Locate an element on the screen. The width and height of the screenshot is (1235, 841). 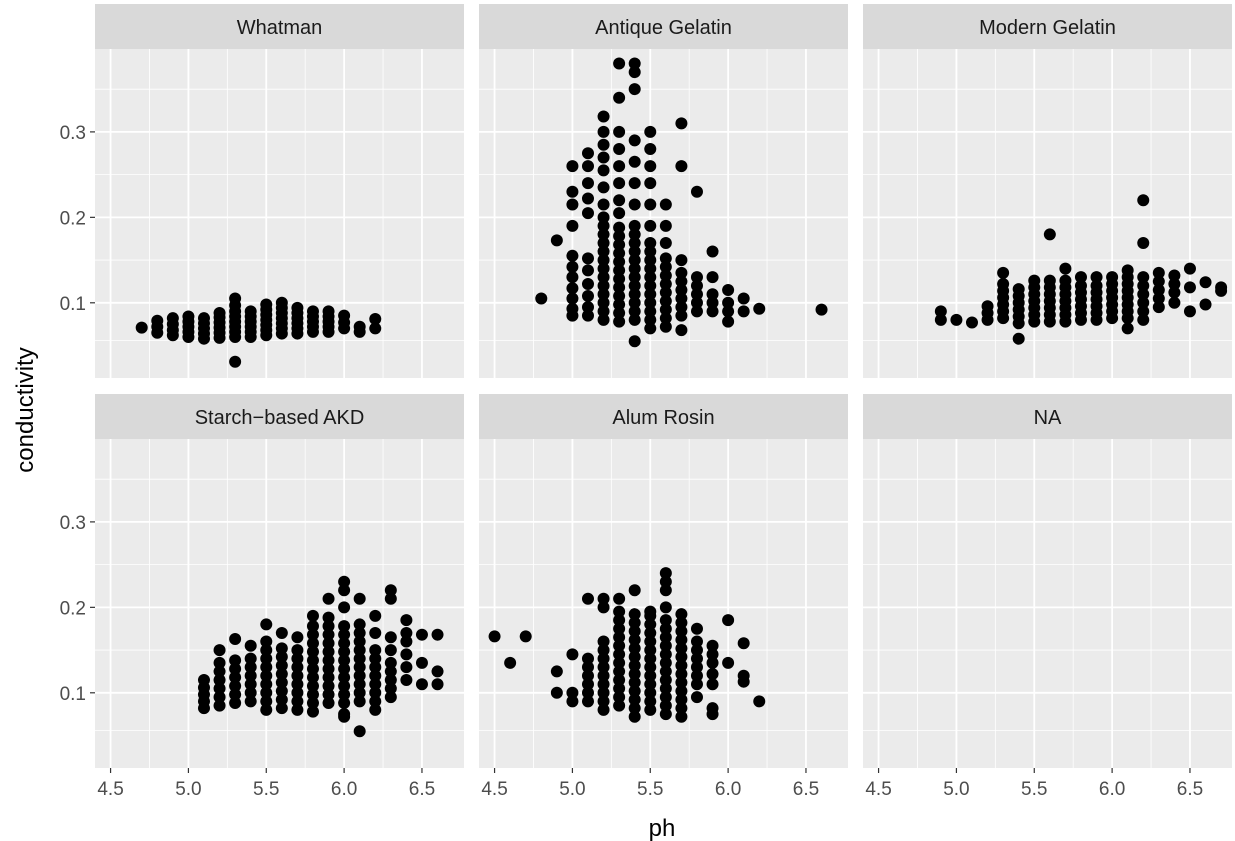
y-tick-label: 0.1 is located at coordinates (73, 694).